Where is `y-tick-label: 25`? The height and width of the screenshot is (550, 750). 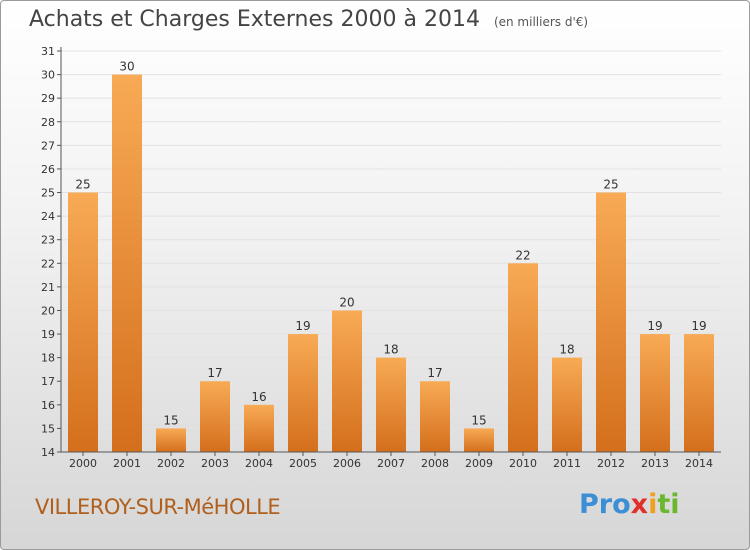 y-tick-label: 25 is located at coordinates (48, 193).